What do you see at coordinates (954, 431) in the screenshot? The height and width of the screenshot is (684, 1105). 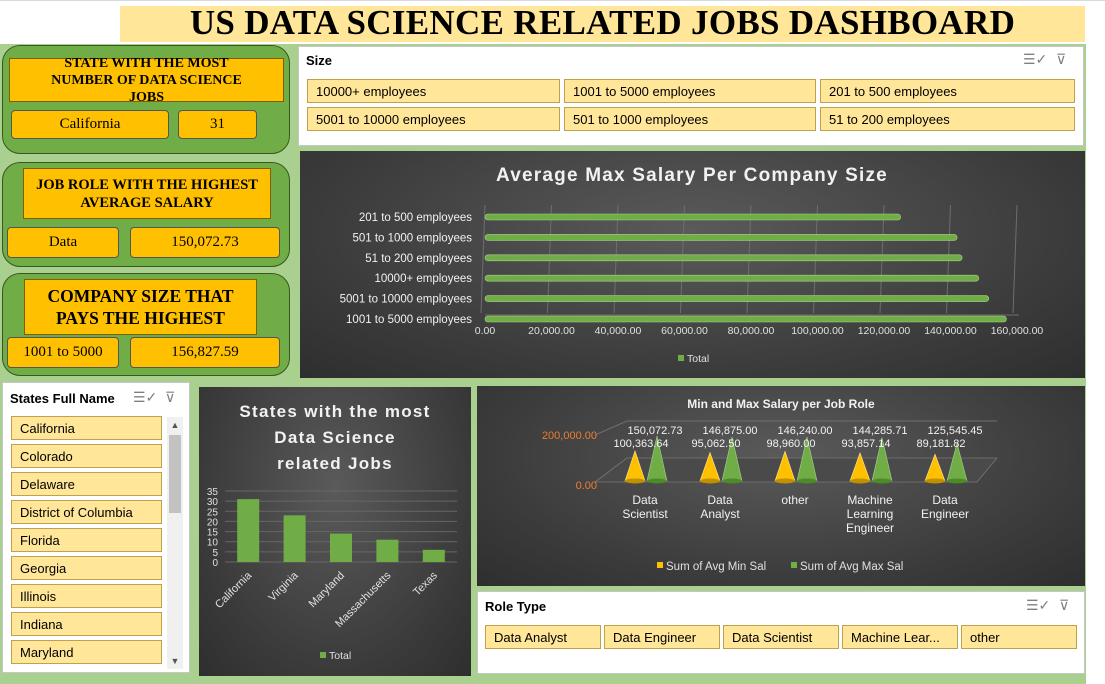 I see `data-label-max: 125,545.45` at bounding box center [954, 431].